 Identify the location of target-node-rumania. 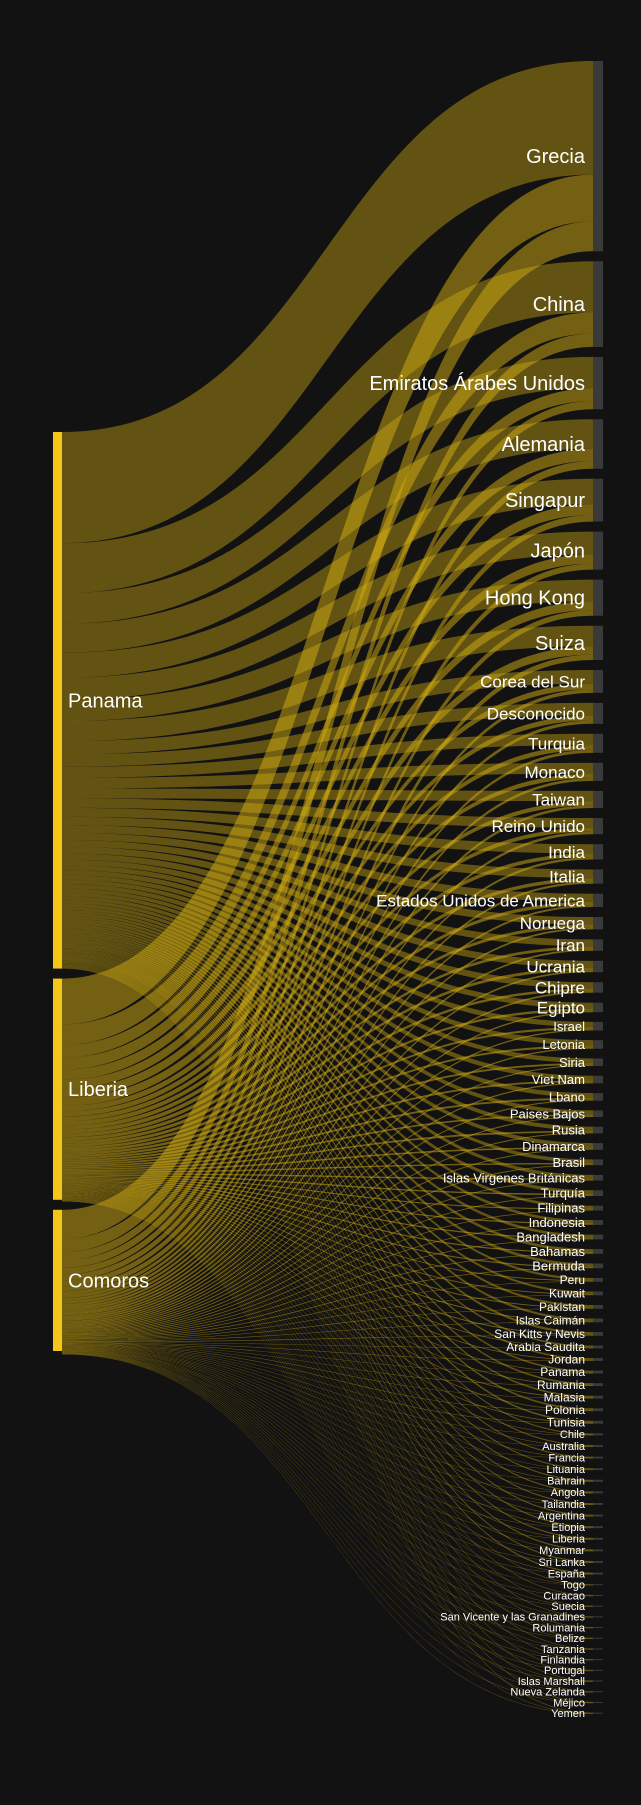
(598, 1385).